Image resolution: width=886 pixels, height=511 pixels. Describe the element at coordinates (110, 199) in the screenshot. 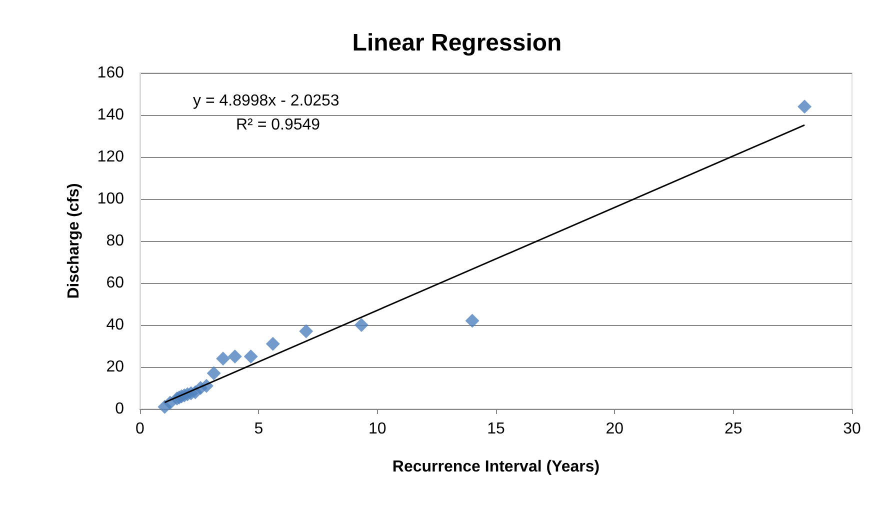

I see `y-tick-label: 100` at that location.